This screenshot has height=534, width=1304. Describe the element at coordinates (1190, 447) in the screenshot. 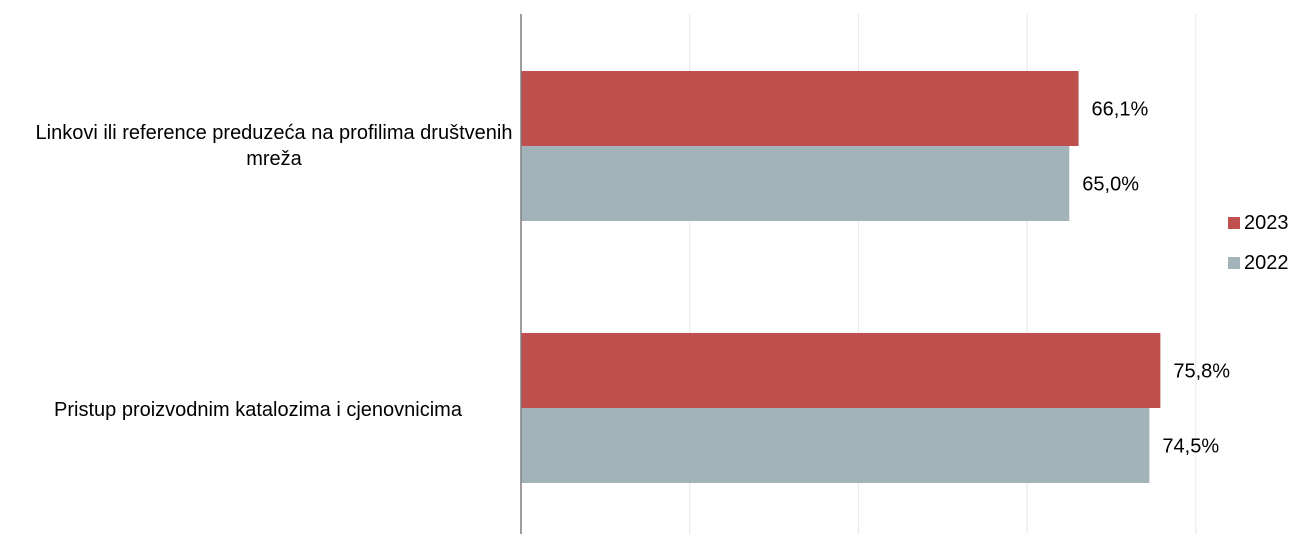

I see `data-label-2022-1: 74,5%` at that location.